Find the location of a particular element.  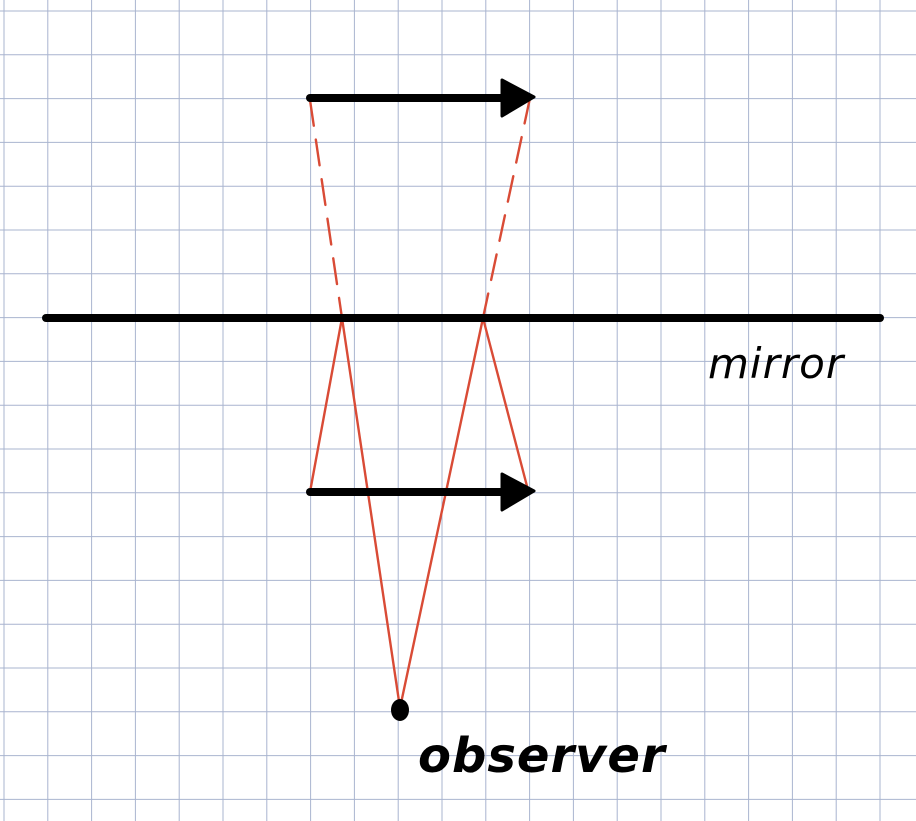

ray-mirror-left-to-observer is located at coordinates (371, 513).